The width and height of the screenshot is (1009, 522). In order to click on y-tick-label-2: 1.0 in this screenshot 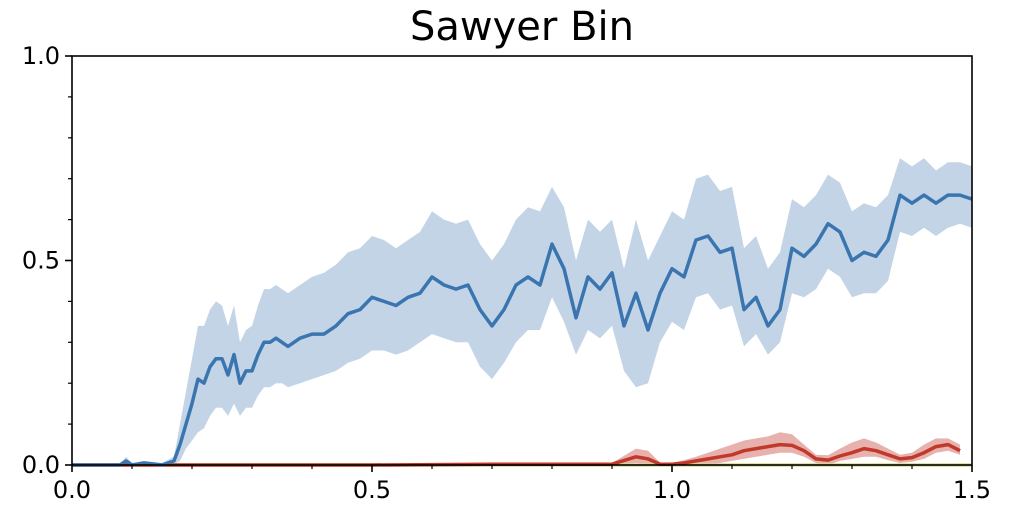, I will do `click(41, 56)`.